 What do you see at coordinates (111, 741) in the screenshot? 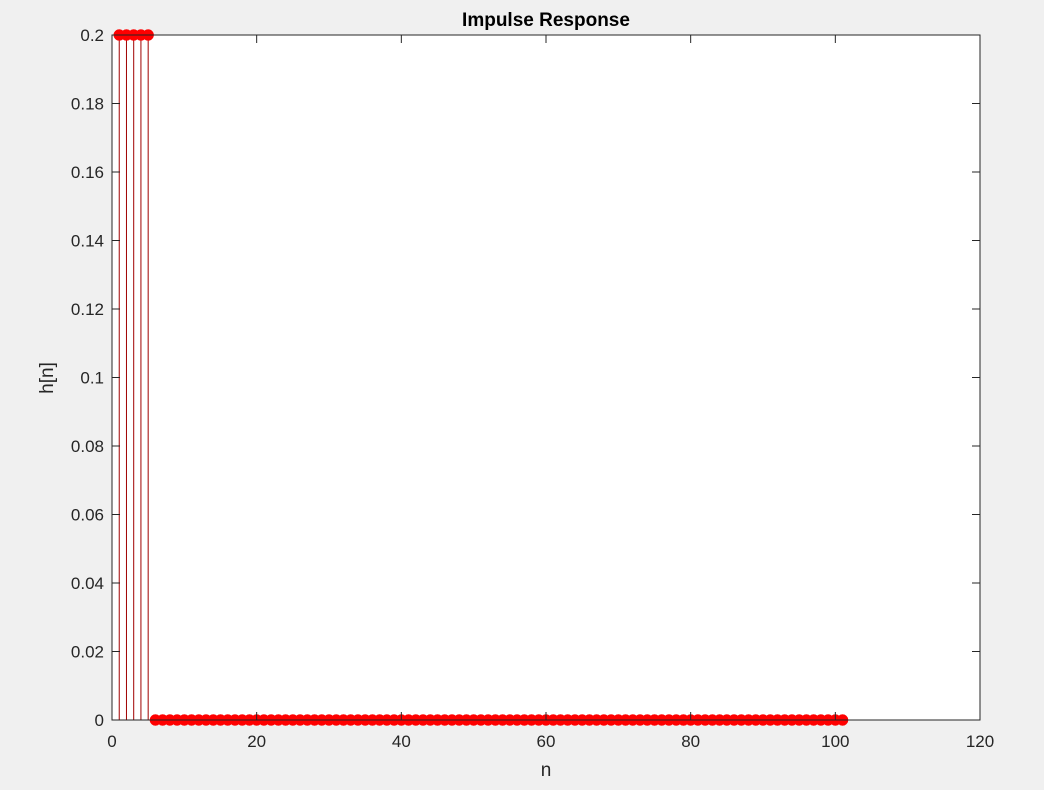
I see `x-tick-label: 0` at bounding box center [111, 741].